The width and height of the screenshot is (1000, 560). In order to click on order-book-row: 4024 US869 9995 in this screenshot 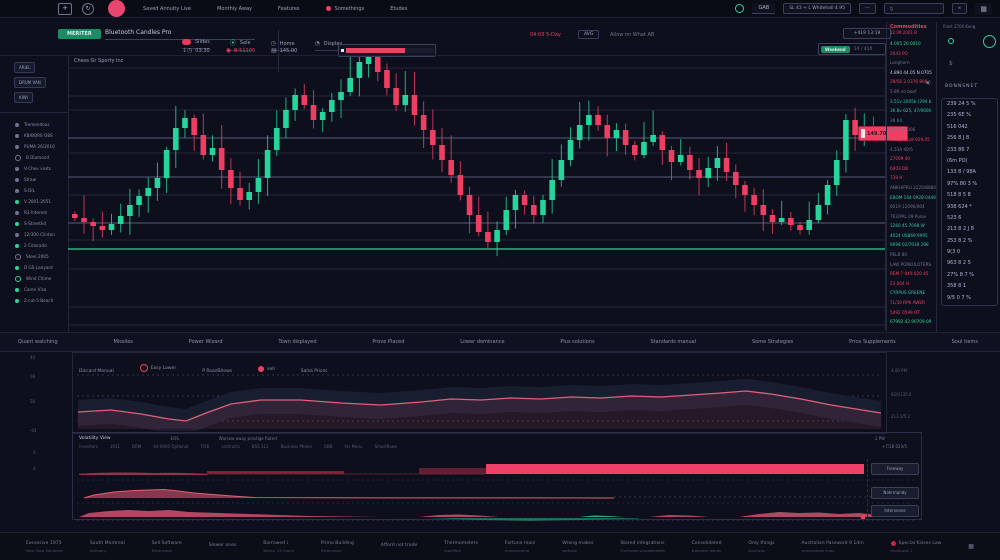, I will do `click(909, 235)`.